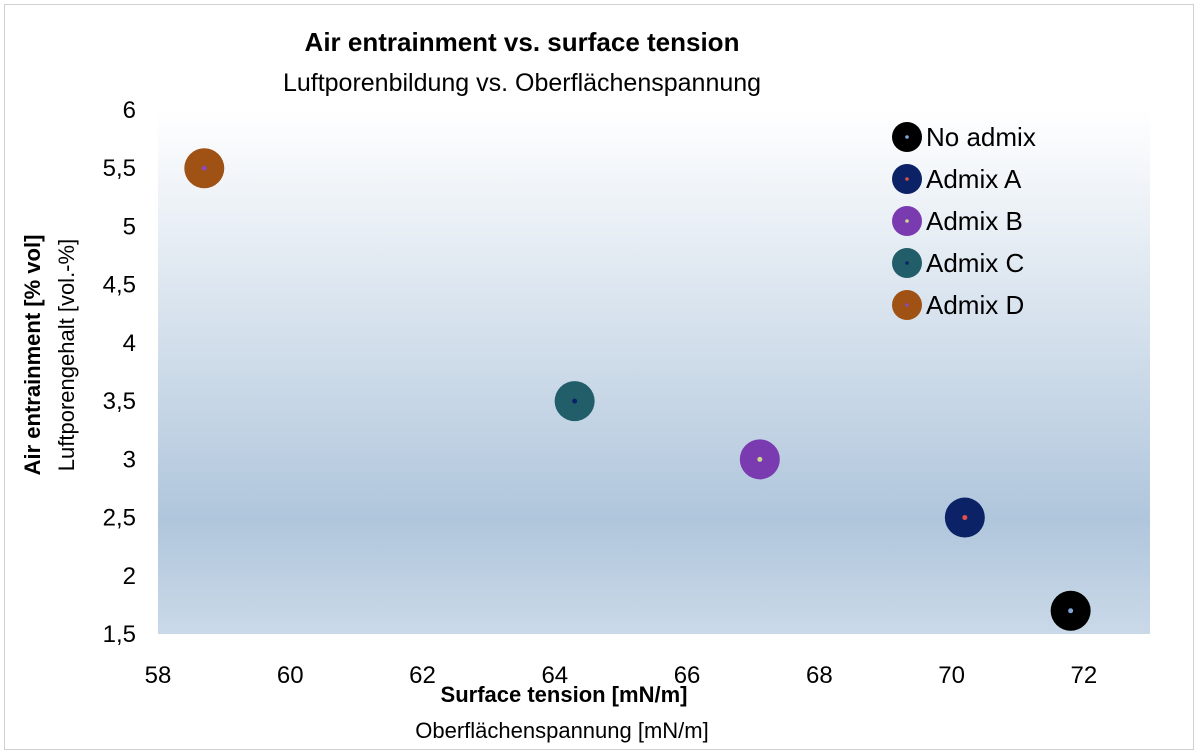 The height and width of the screenshot is (756, 1200). Describe the element at coordinates (158, 675) in the screenshot. I see `x-tick-label: 58` at that location.